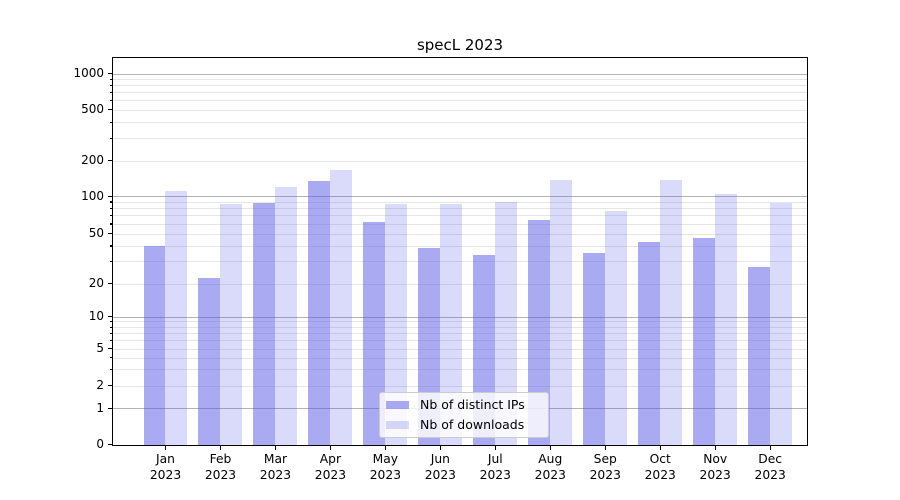 This screenshot has height=500, width=900. I want to click on x-tick-label-nov: Nov 2023, so click(715, 467).